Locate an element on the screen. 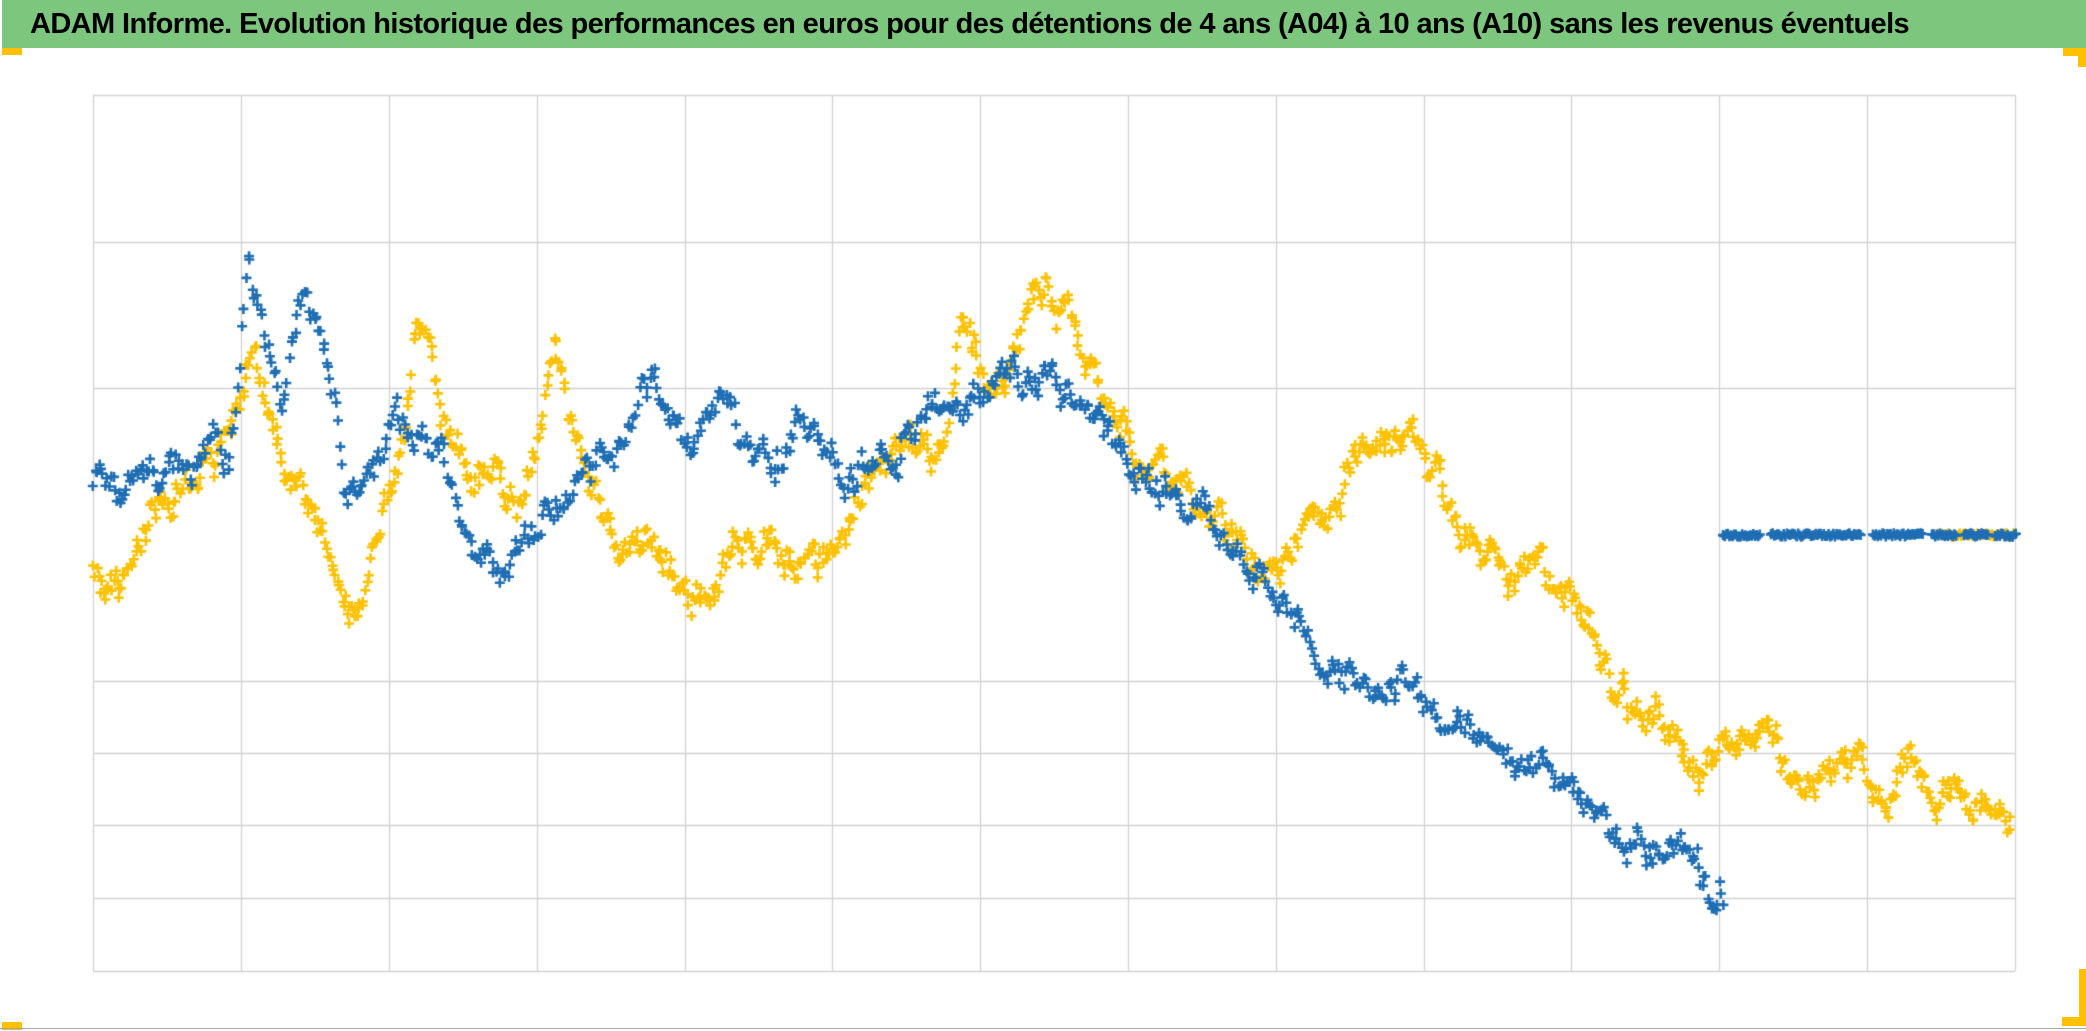 This screenshot has height=1031, width=2086. corner-accent-top-right is located at coordinates (2074, 52).